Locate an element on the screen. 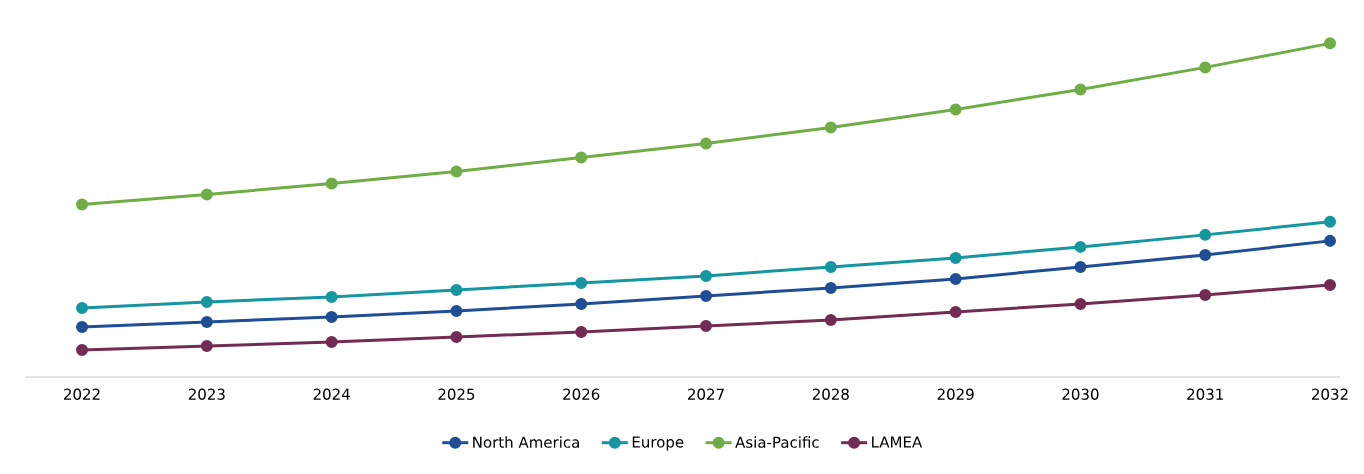  x-tick-label: 2026 is located at coordinates (581, 394).